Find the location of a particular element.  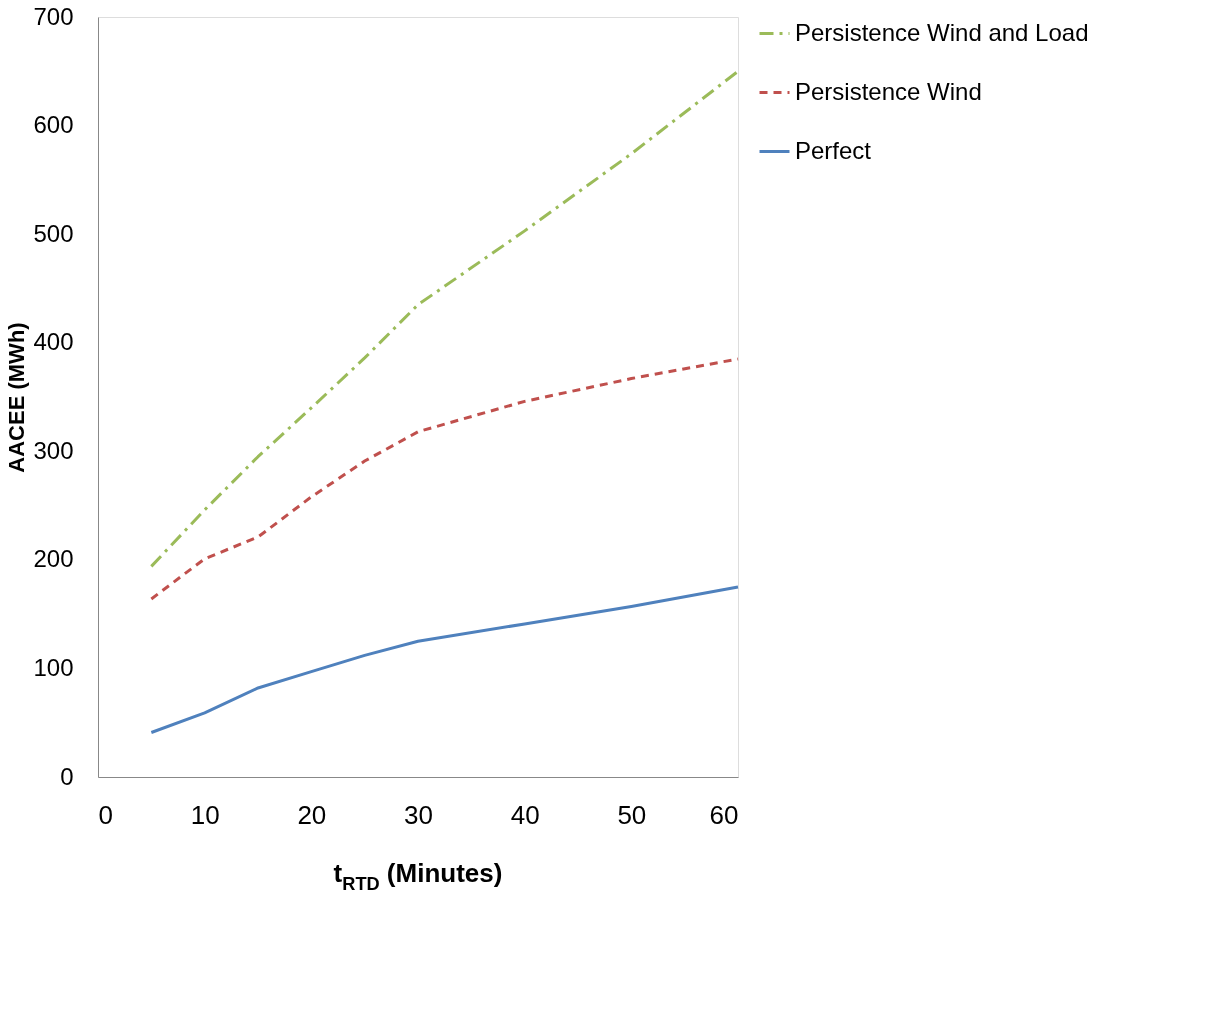

y-tick-label: 400 is located at coordinates (53, 342).